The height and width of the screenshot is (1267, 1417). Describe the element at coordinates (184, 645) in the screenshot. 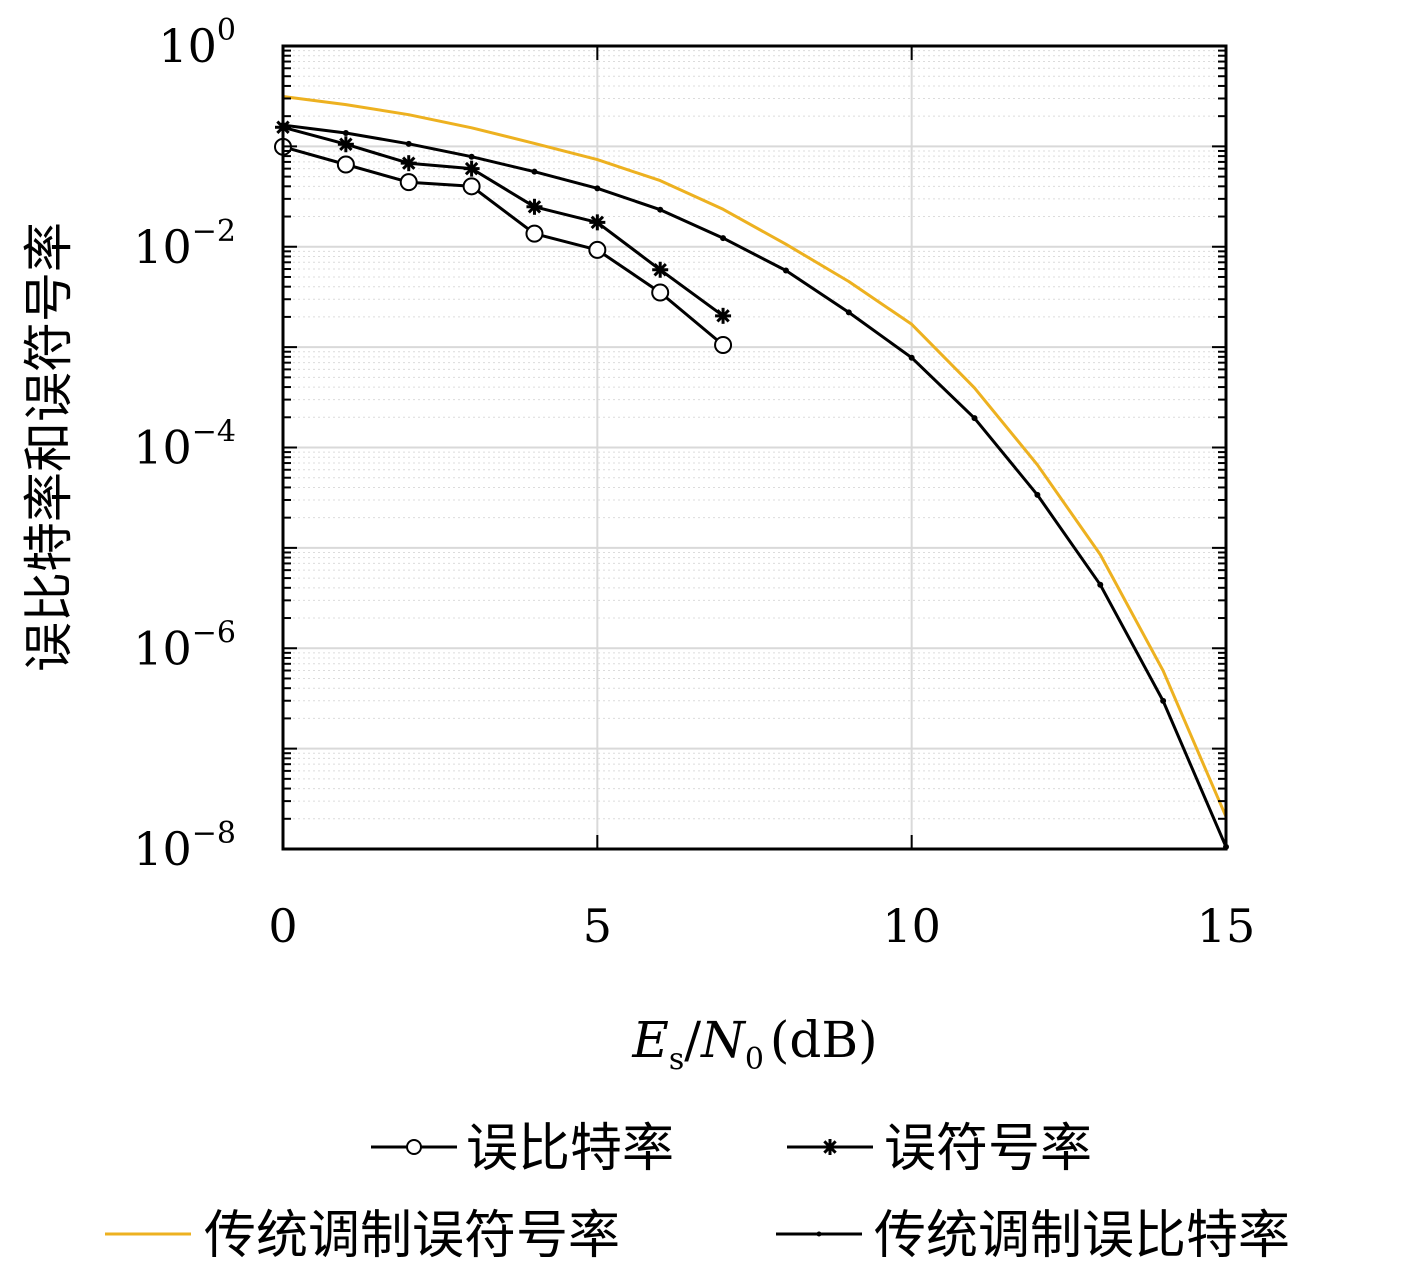

I see `y-tick-label: 10⁻⁶` at that location.